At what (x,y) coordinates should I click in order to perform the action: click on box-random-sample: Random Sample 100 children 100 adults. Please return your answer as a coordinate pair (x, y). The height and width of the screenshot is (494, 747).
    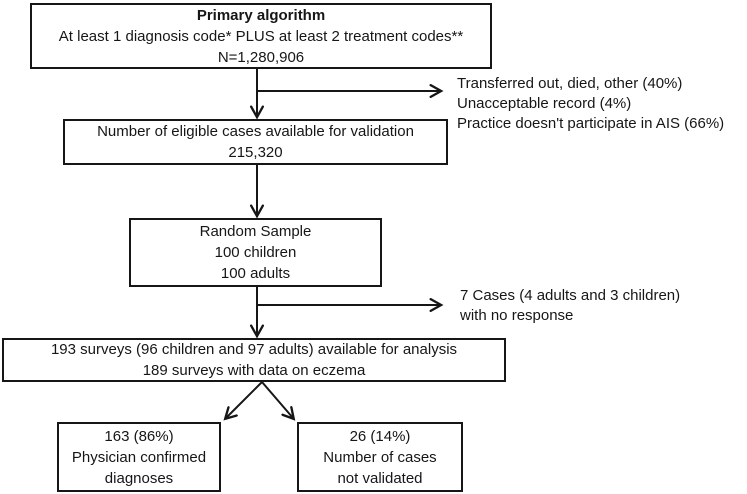
    Looking at the image, I should click on (255, 252).